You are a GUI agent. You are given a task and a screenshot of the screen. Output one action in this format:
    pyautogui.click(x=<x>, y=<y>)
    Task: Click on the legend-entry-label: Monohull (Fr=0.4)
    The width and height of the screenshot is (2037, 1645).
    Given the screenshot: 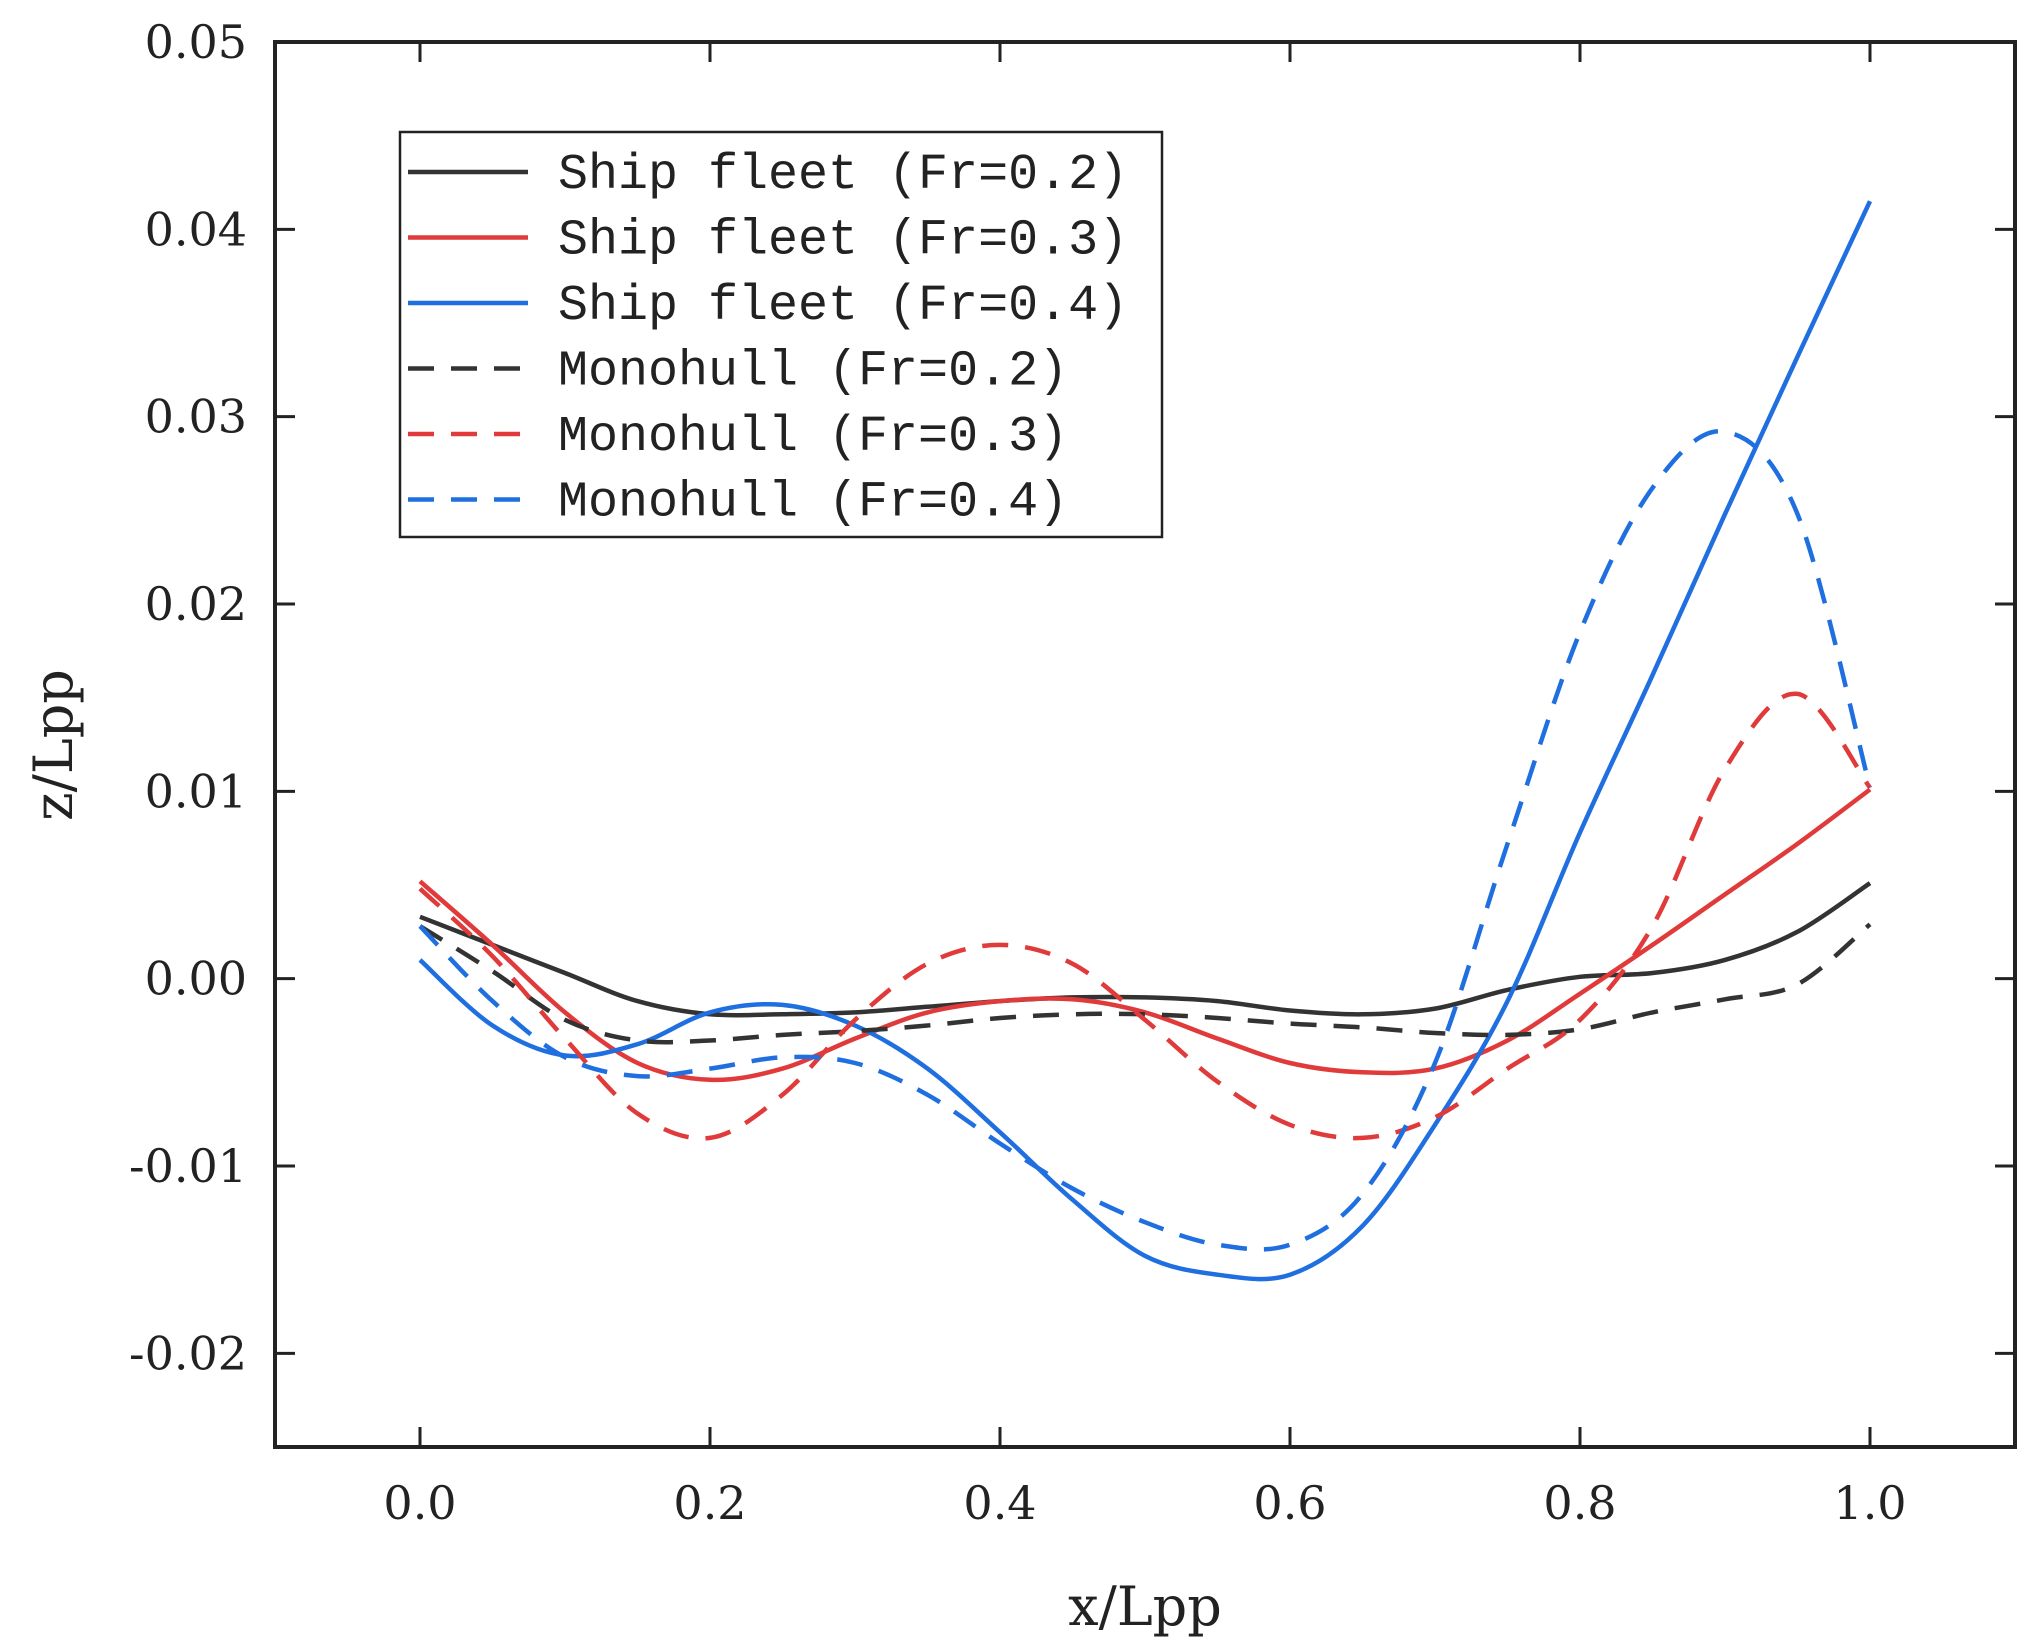 What is the action you would take?
    pyautogui.click(x=813, y=503)
    